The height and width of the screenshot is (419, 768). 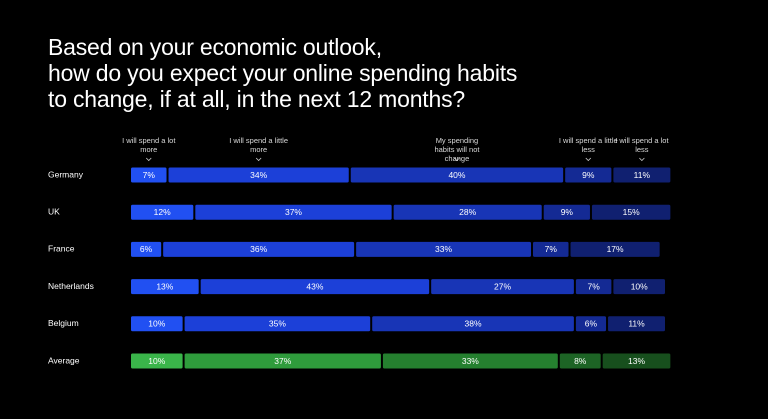 I want to click on value-label: 38%, so click(x=473, y=324).